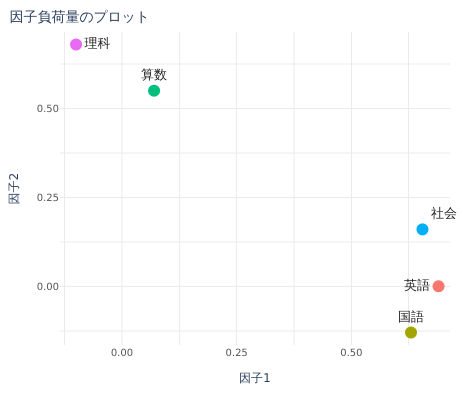  I want to click on series-label: 国語, so click(411, 317).